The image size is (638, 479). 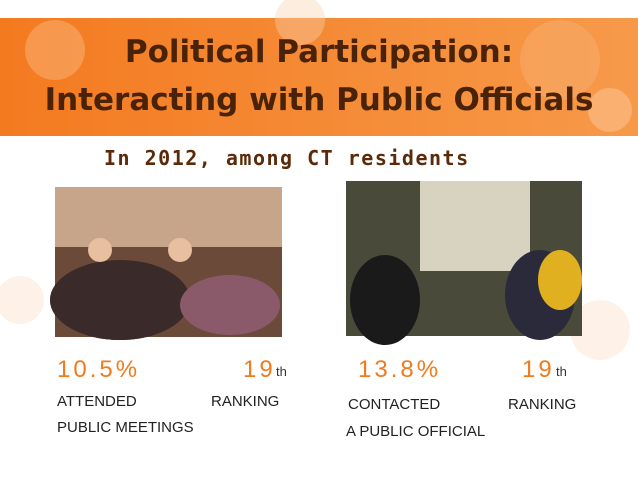 What do you see at coordinates (97, 401) in the screenshot?
I see `stat-label: ATTENDED` at bounding box center [97, 401].